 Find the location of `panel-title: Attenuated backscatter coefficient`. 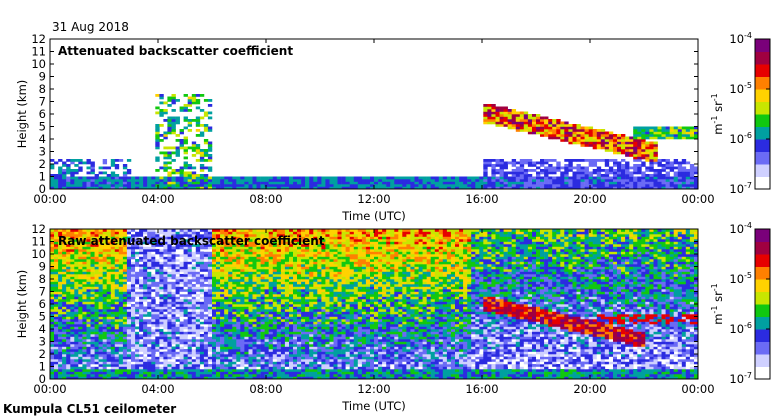

panel-title: Attenuated backscatter coefficient is located at coordinates (175, 51).